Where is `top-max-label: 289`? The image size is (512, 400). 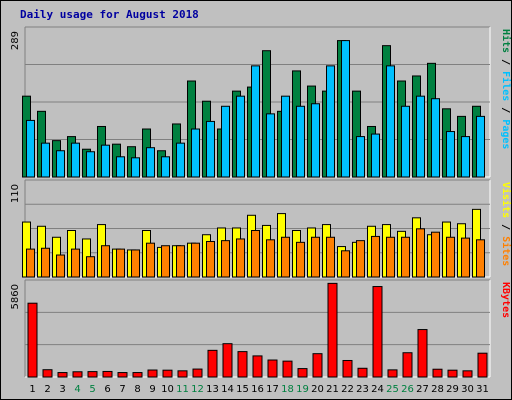
top-max-label: 289 is located at coordinates (15, 40).